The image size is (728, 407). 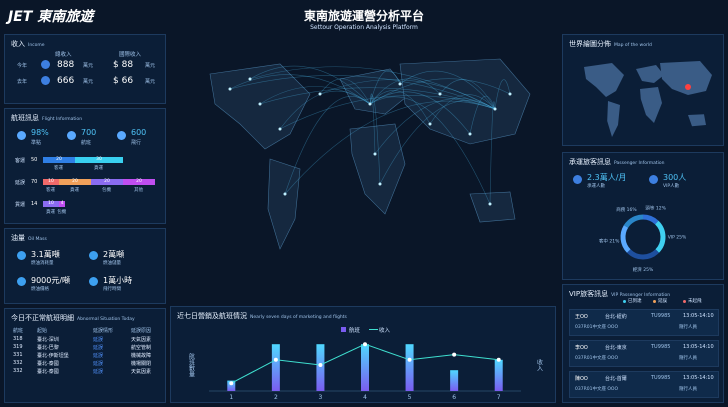 I want to click on stat-value: 300人, so click(x=675, y=177).